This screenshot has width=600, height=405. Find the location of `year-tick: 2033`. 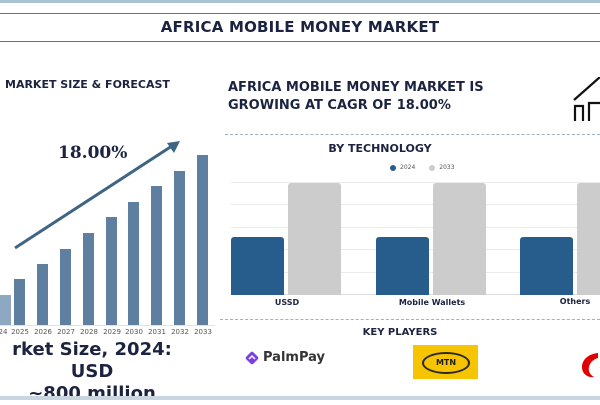

year-tick: 2033 is located at coordinates (203, 332).